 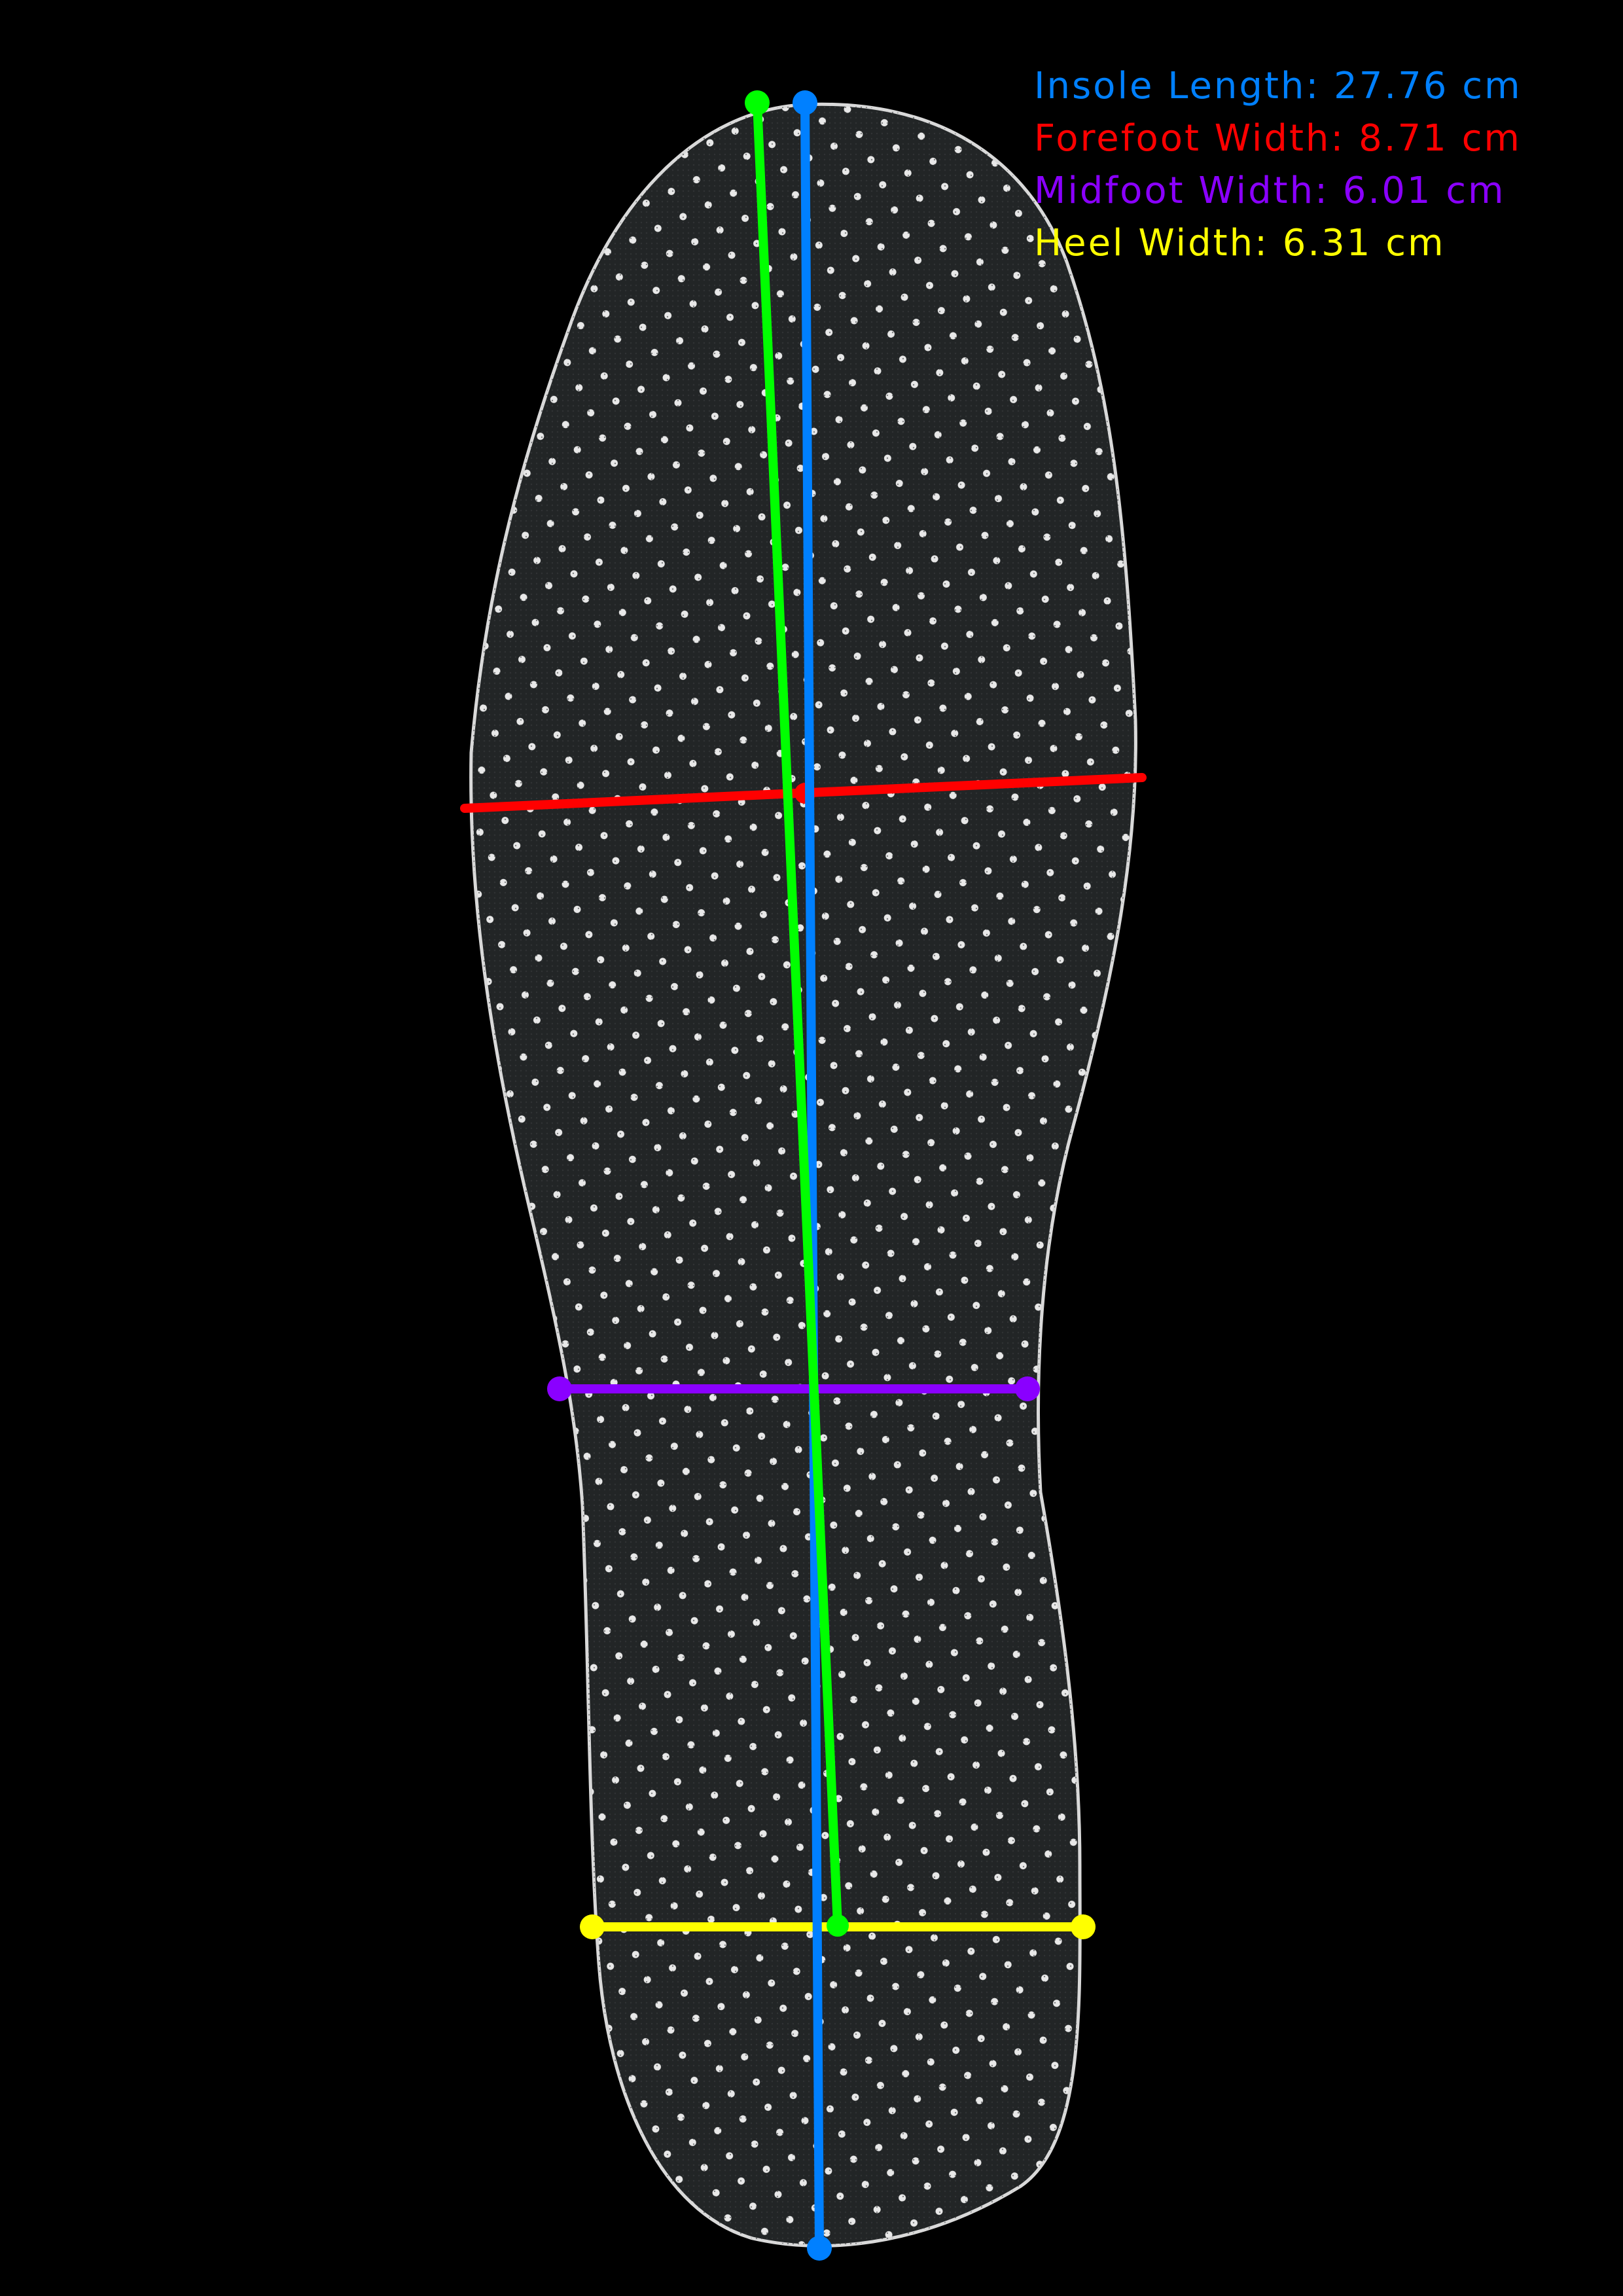 I want to click on axis-endpoint-top, so click(x=757, y=102).